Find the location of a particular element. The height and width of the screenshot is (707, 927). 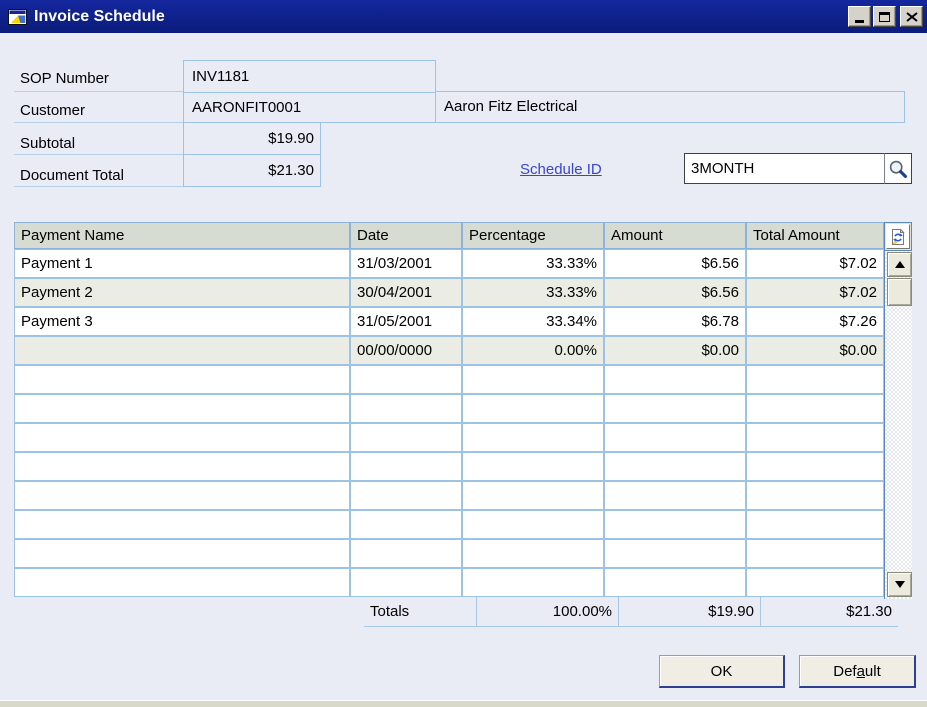

cell-total: $0.00 is located at coordinates (815, 350).